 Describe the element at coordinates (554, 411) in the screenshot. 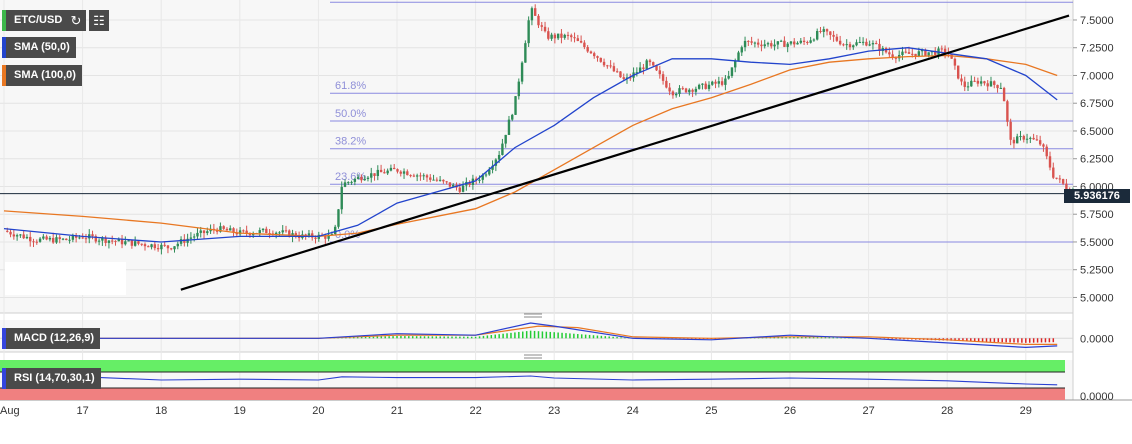

I see `x-tick-label: 23` at that location.